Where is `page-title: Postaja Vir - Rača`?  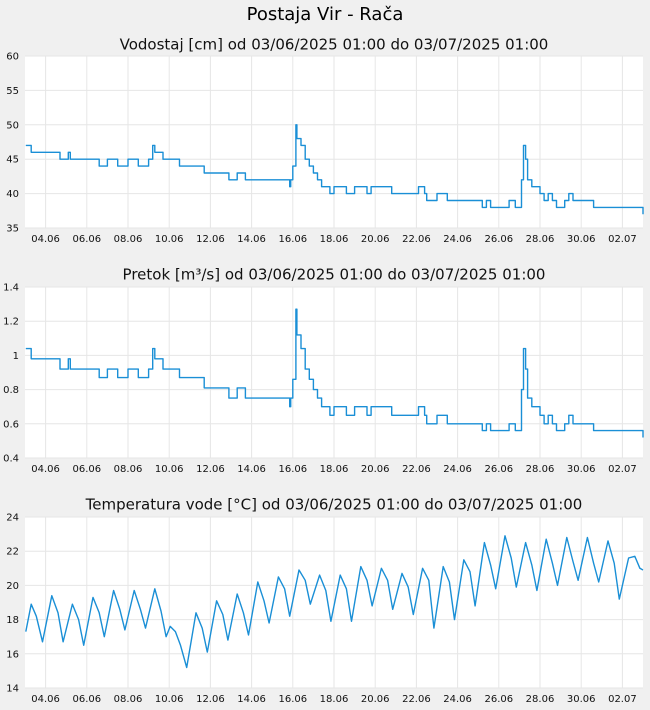
page-title: Postaja Vir - Rača is located at coordinates (325, 14).